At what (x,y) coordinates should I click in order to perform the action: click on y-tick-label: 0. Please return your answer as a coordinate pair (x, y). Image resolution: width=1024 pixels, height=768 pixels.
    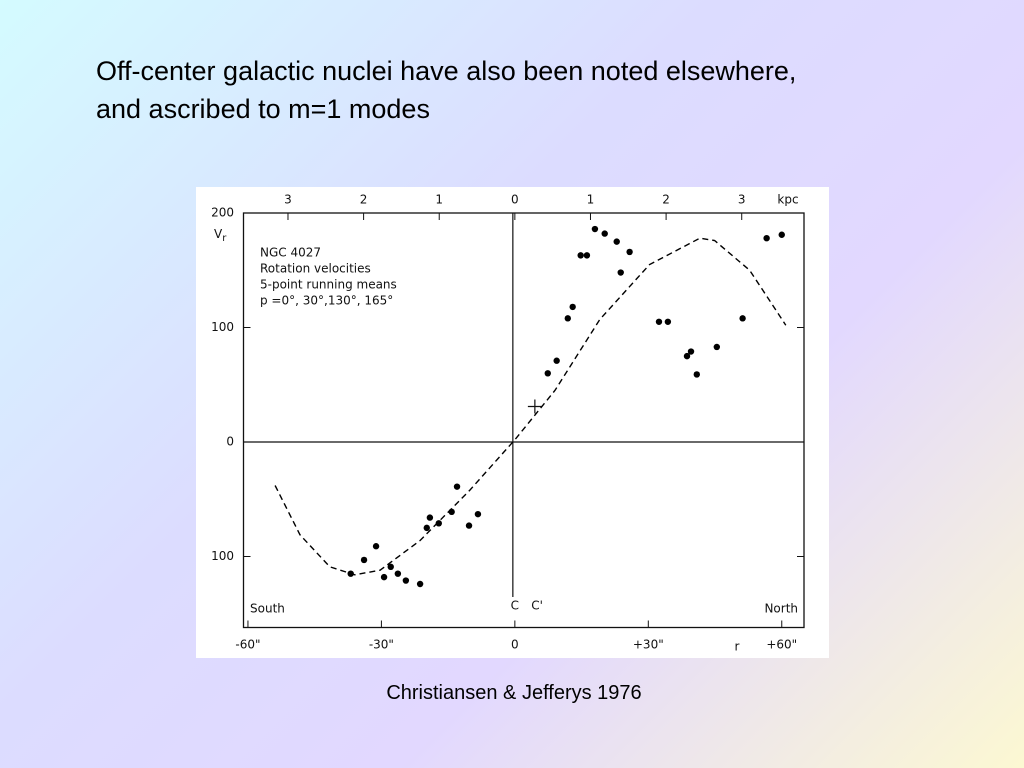
    Looking at the image, I should click on (230, 442).